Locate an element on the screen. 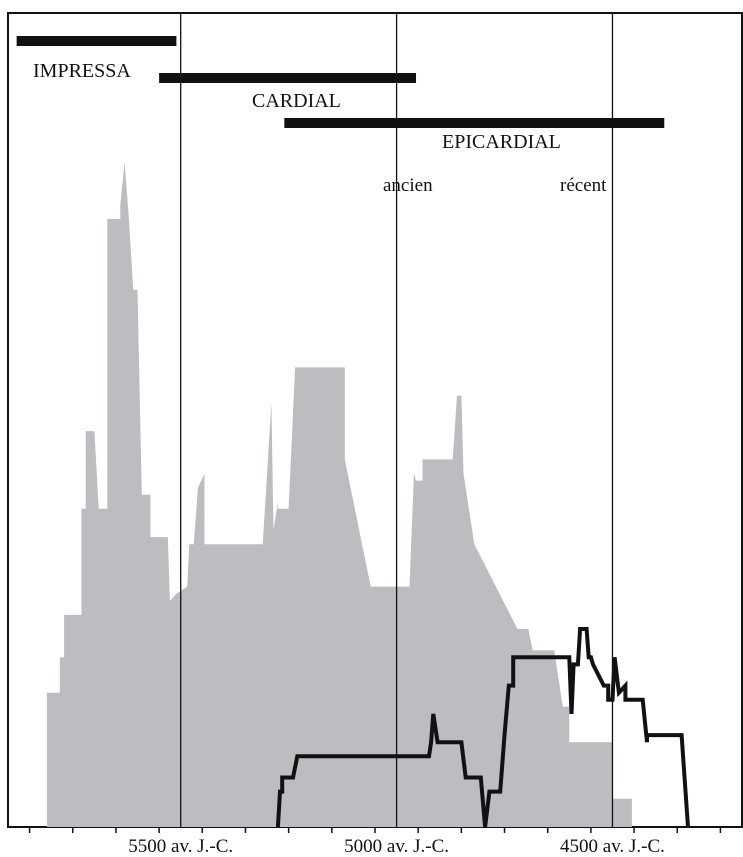 This screenshot has width=743, height=857. cardial-phase-label: CARDIAL is located at coordinates (296, 101).